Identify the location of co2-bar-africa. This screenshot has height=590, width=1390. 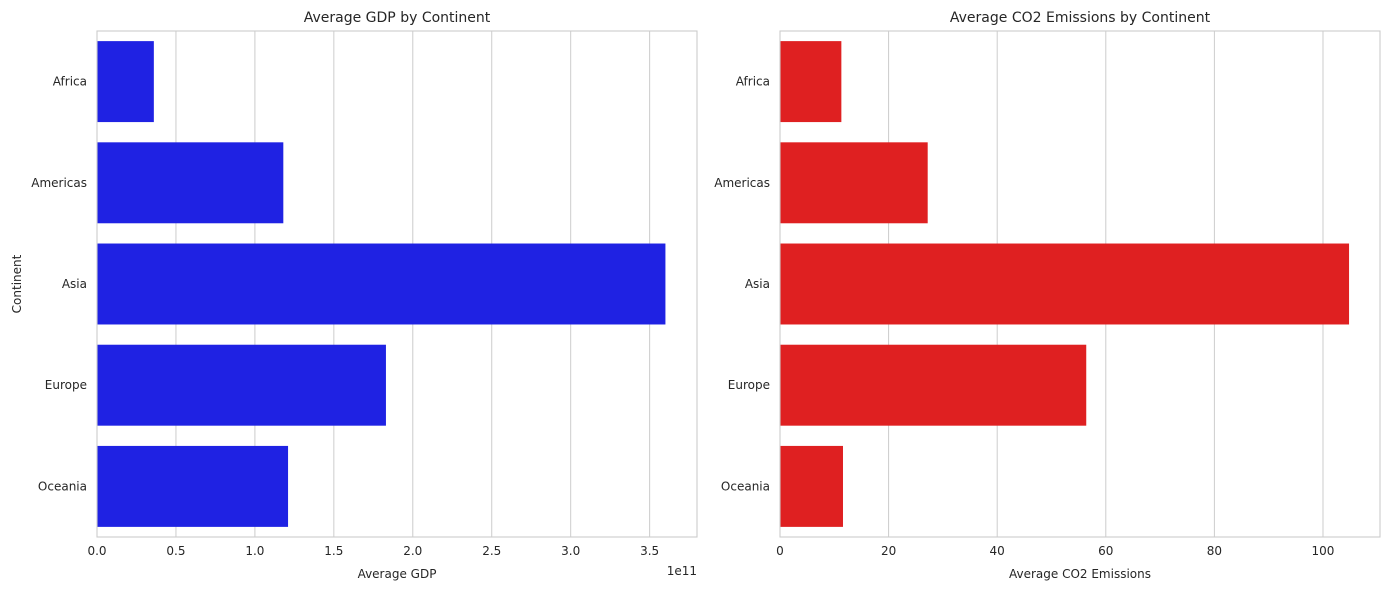
(811, 82).